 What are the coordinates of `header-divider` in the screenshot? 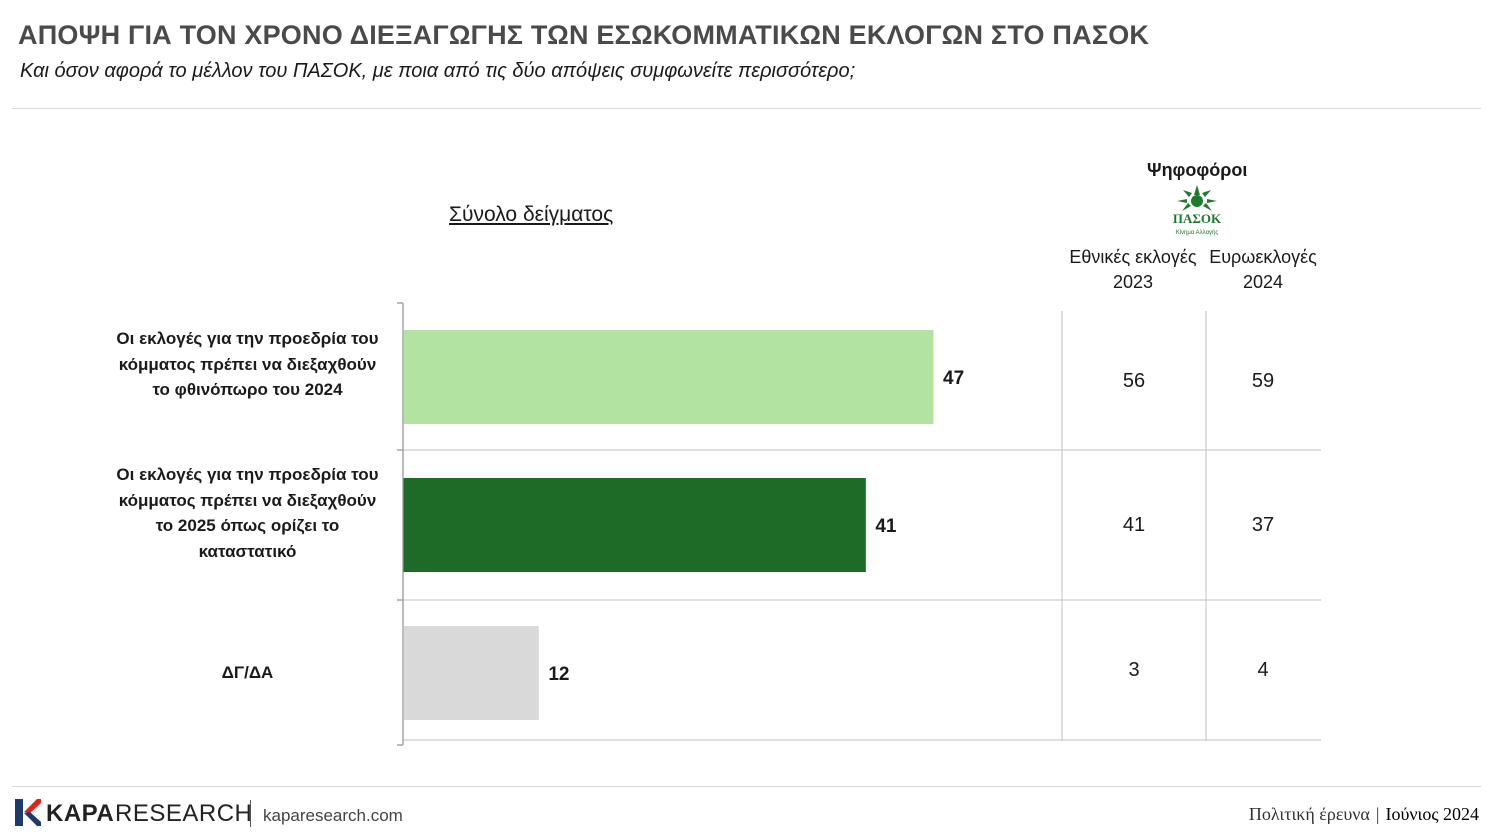 It's located at (746, 108).